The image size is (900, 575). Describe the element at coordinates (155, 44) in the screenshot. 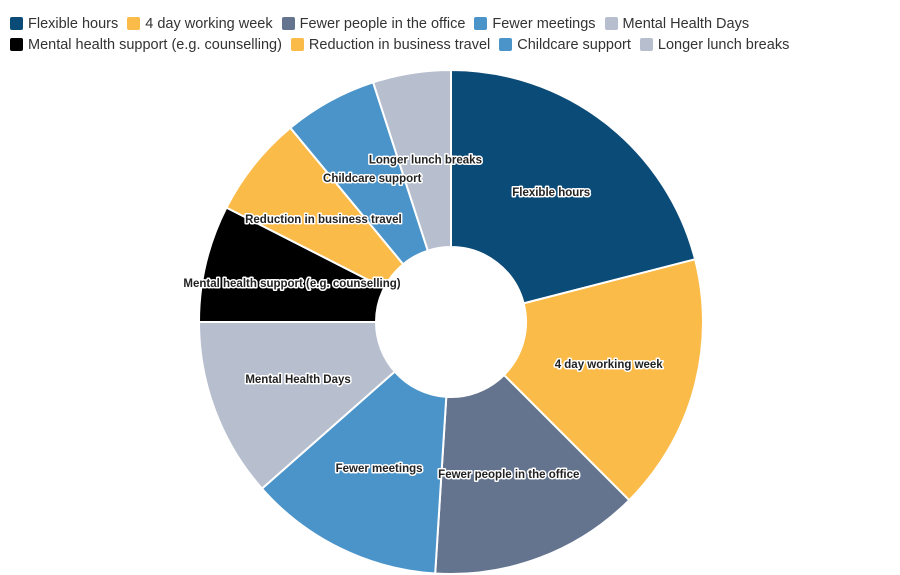

I see `legend-label: Mental health support (e.g. counselling)` at that location.